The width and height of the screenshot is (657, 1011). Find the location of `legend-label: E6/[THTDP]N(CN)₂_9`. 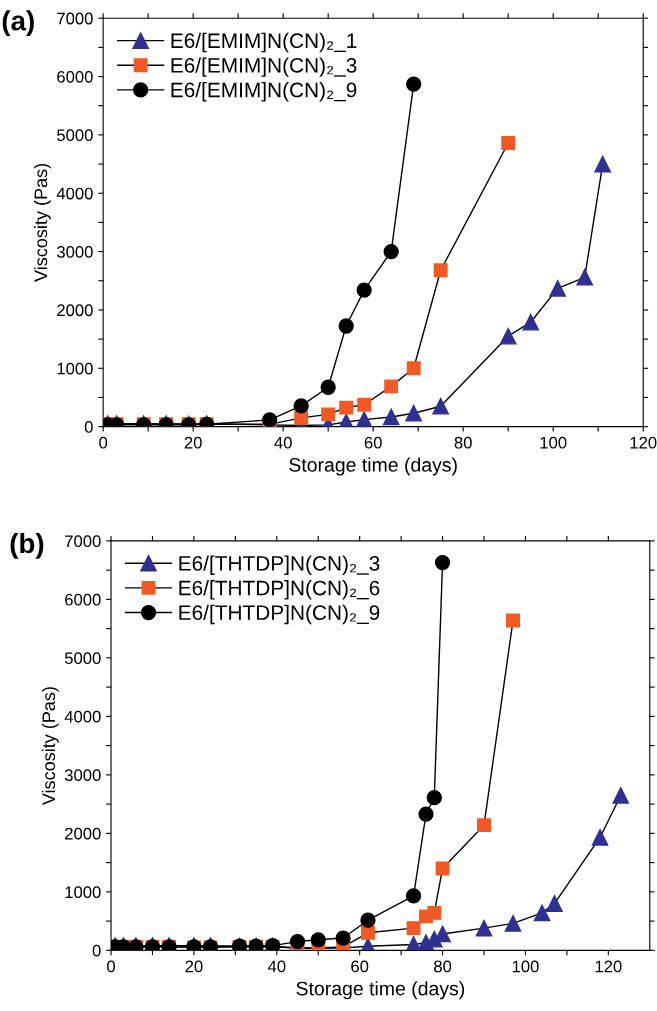

legend-label: E6/[THTDP]N(CN)₂_9 is located at coordinates (279, 614).